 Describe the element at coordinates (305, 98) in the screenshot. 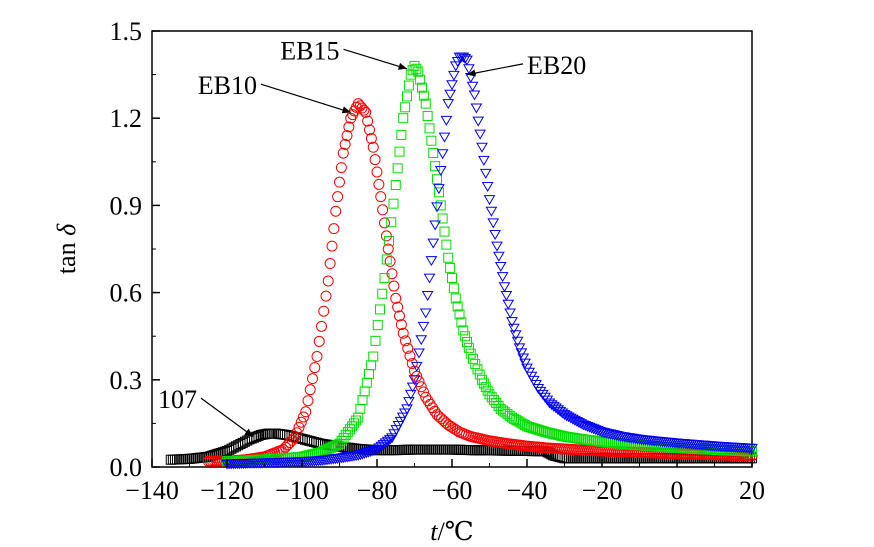

I see `annotation-leader-eb10` at that location.